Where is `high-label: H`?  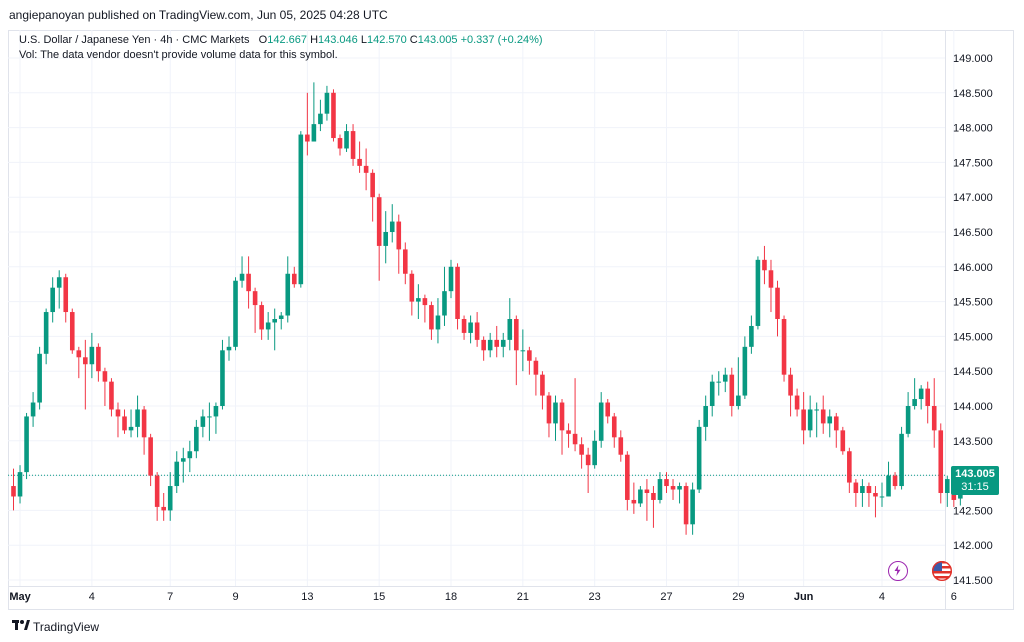 high-label: H is located at coordinates (314, 40).